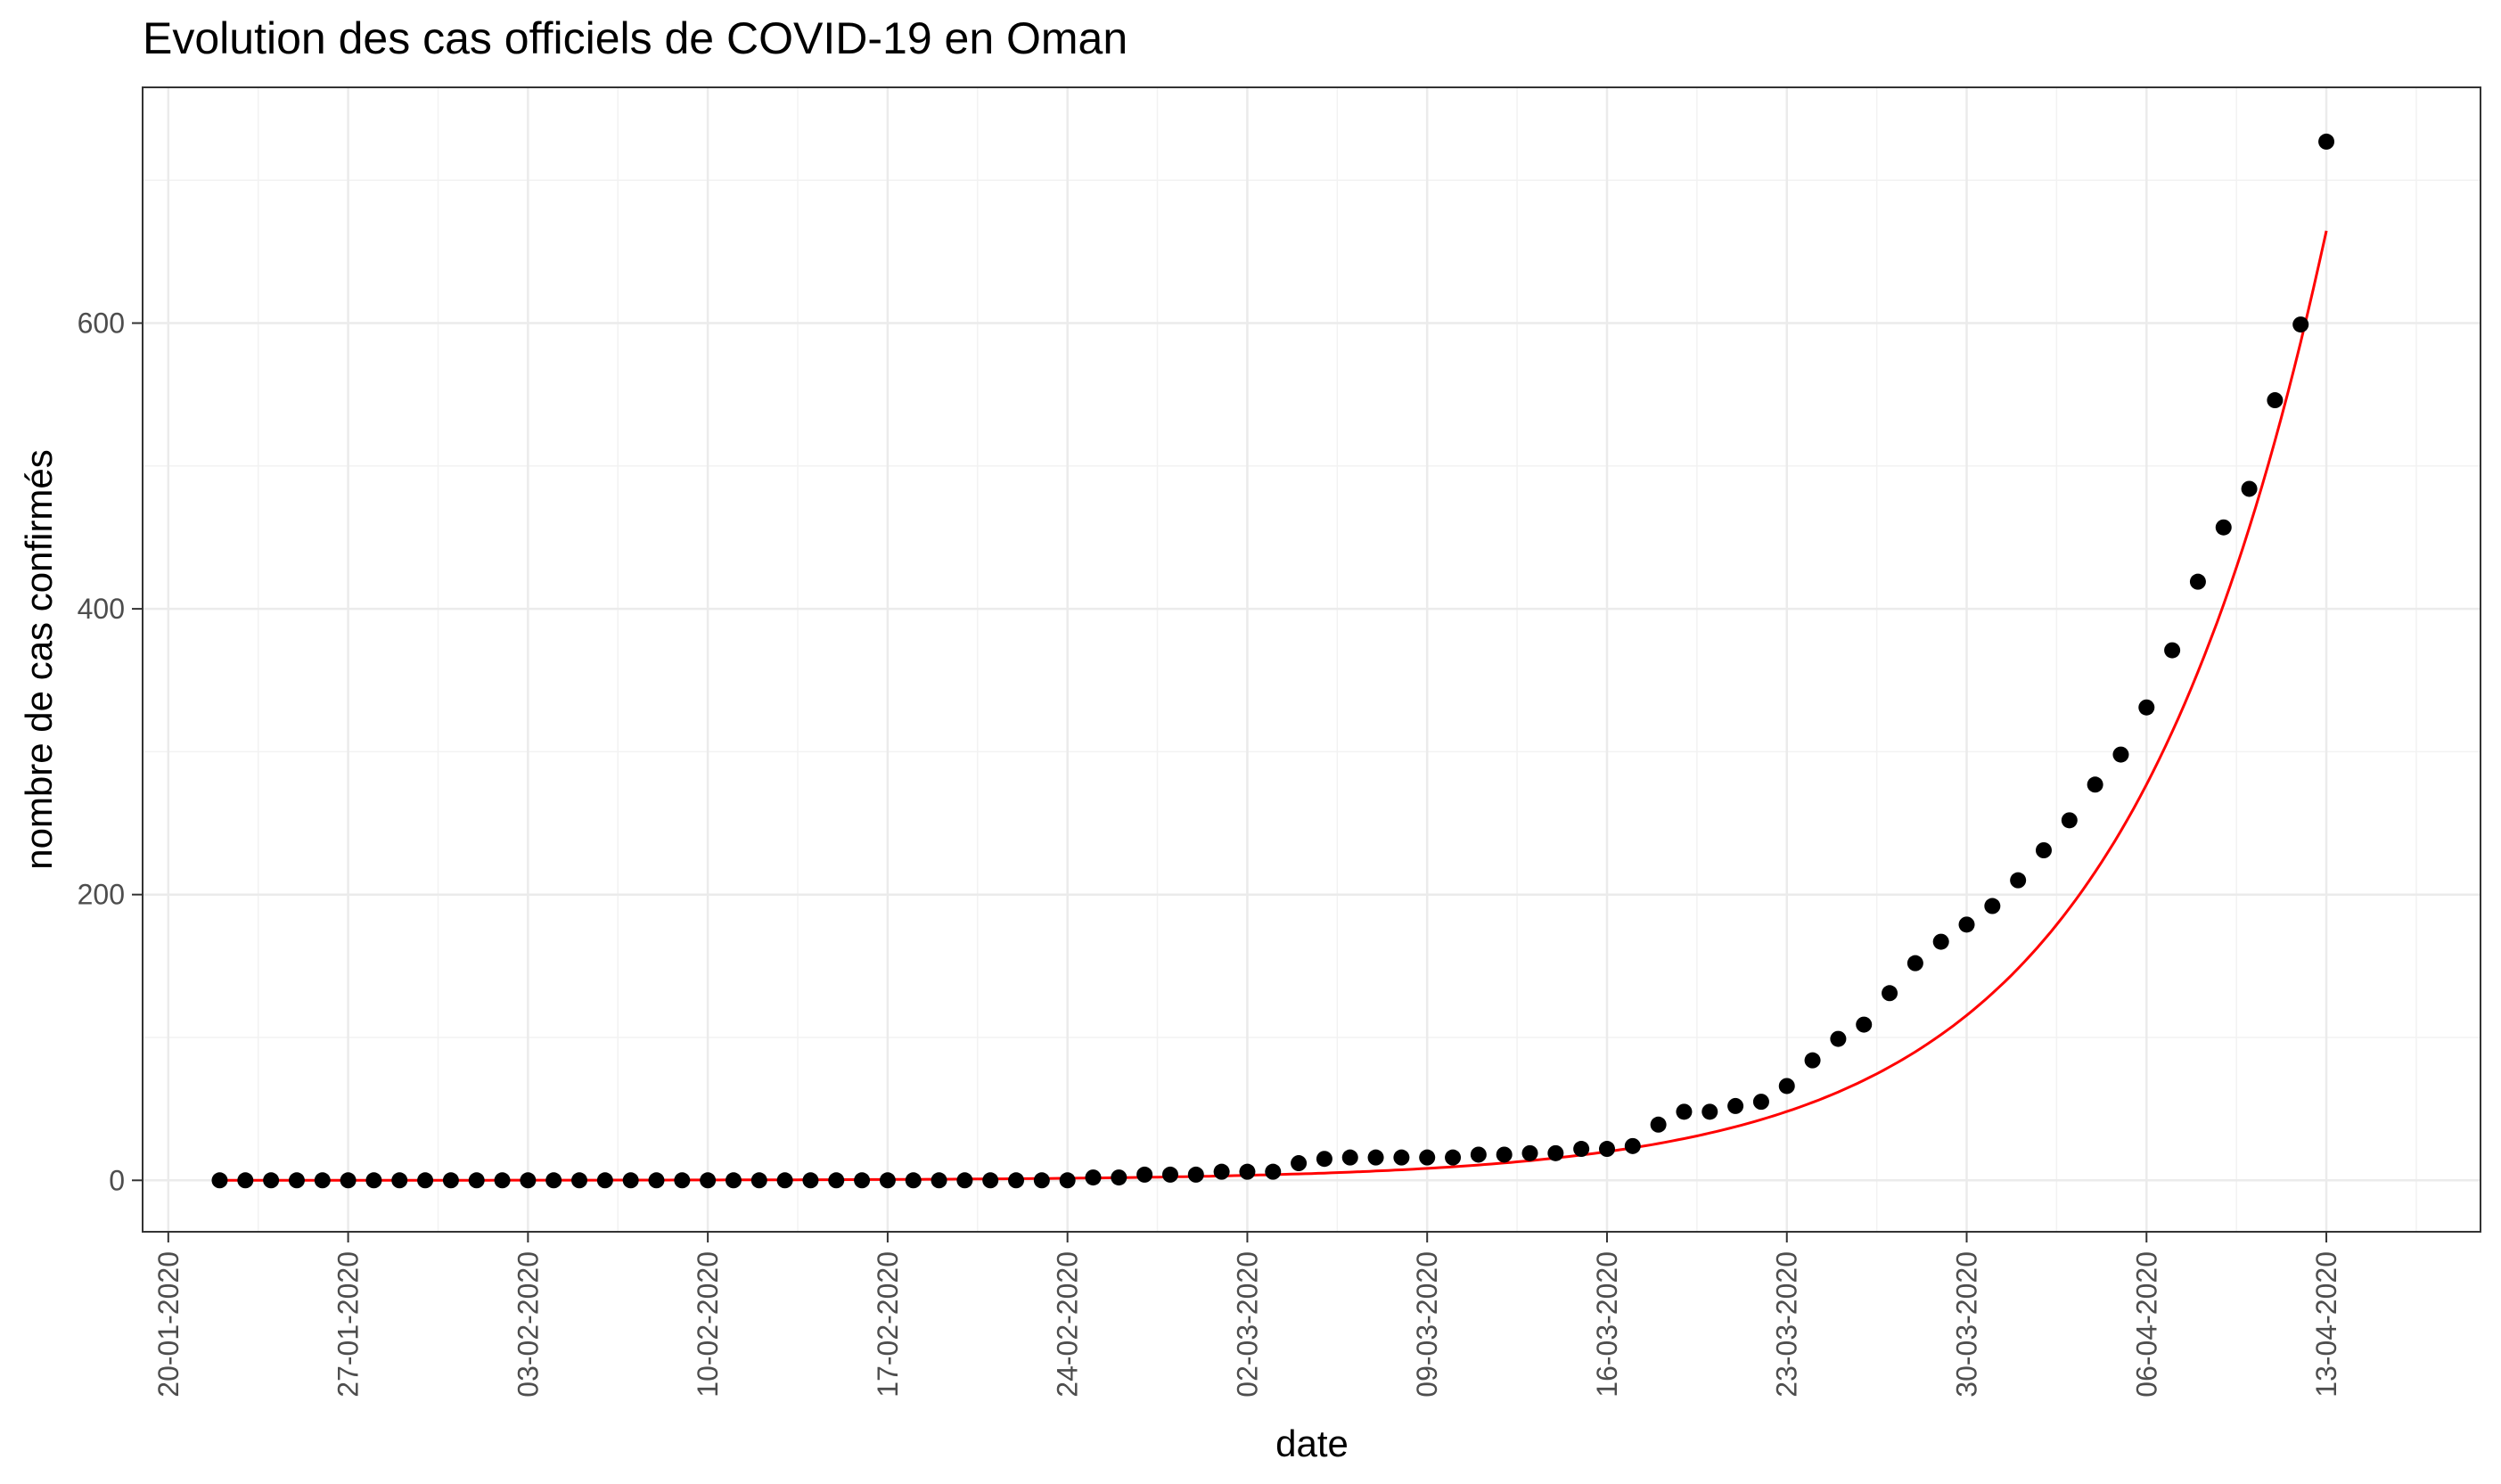 This screenshot has height=1484, width=2501. Describe the element at coordinates (110, 751) in the screenshot. I see `y-axis: 0 200 400 600` at that location.